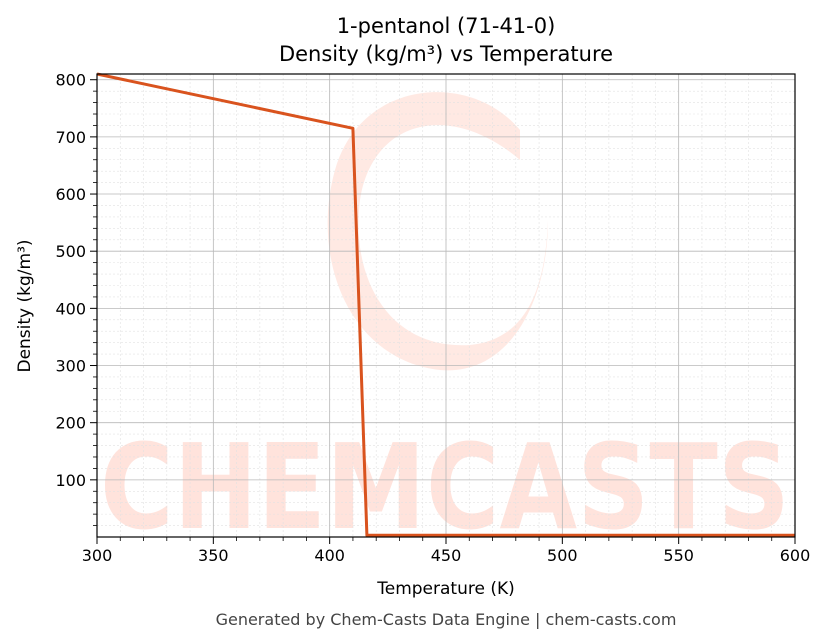  I want to click on x-tick-label: 300, so click(97, 555).